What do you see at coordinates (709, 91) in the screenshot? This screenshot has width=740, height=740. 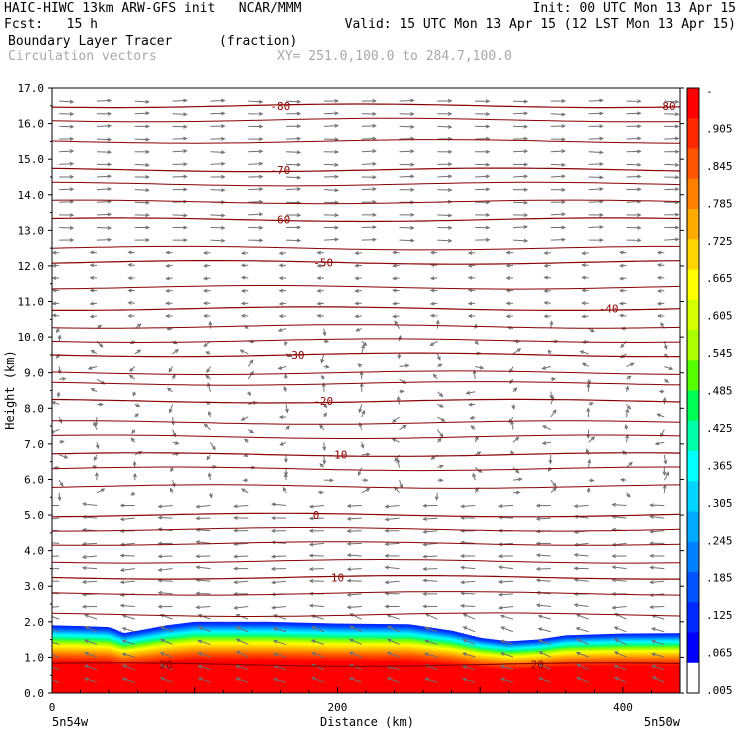 I see `colorbar-label: -` at bounding box center [709, 91].